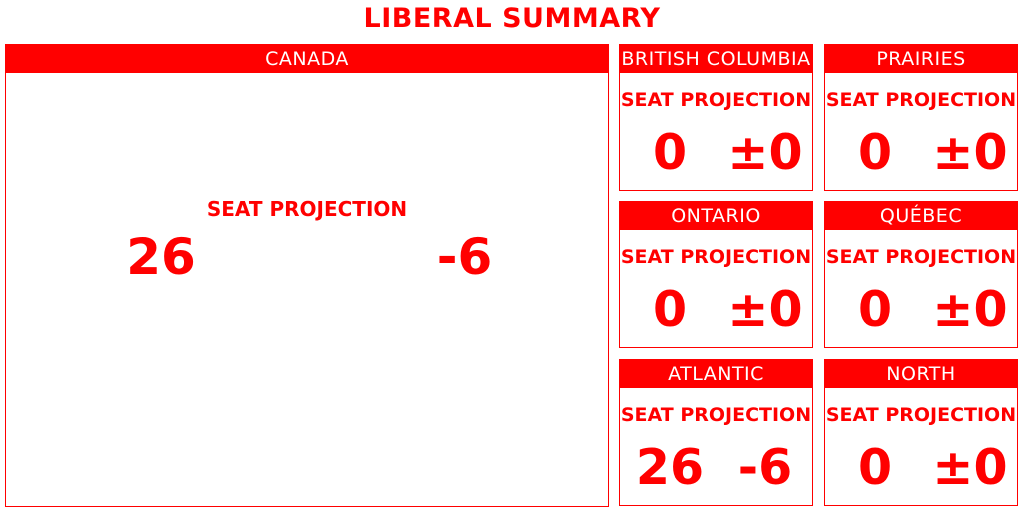  I want to click on region-panel-quebec: QUÉBEC SEAT PROJECTION 0 ±0, so click(921, 274).